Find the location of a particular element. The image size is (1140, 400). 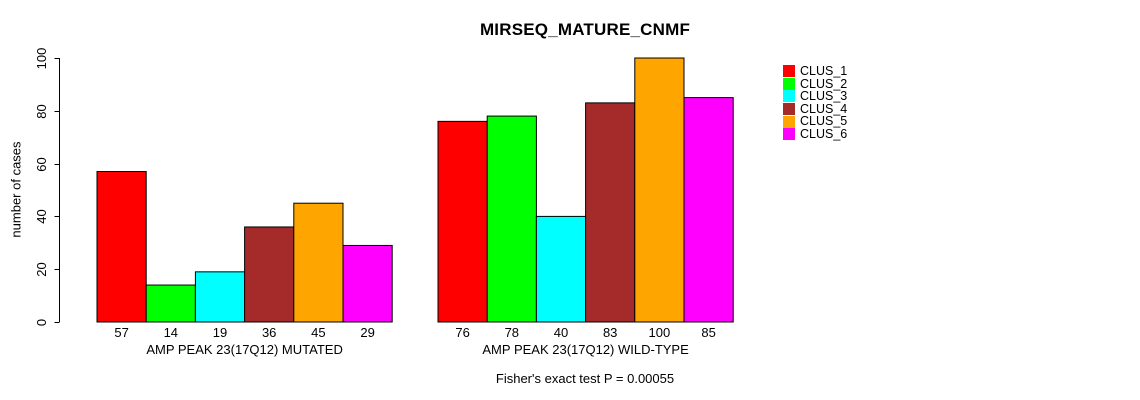

y-axis-tick-label: 100 is located at coordinates (41, 59).